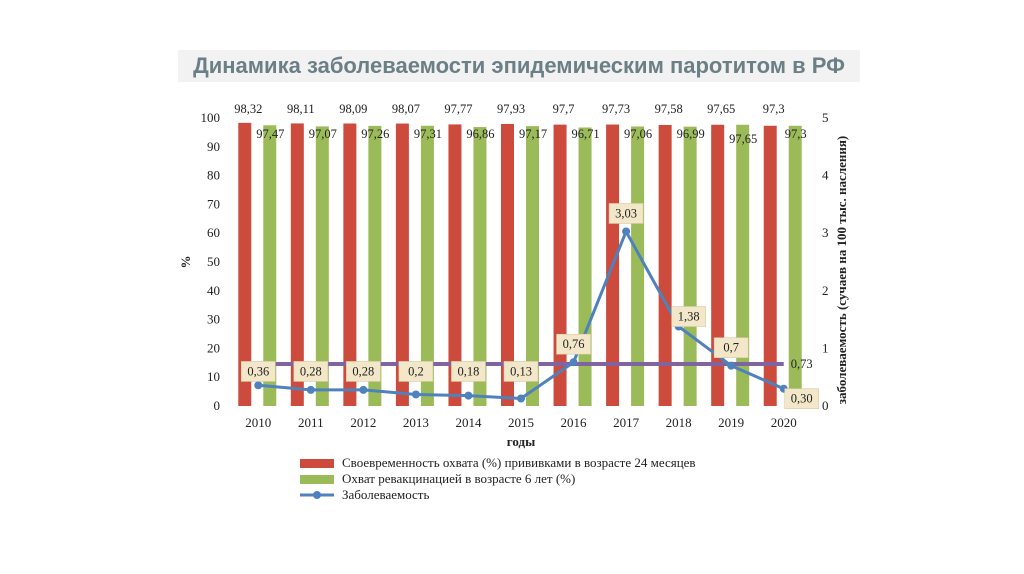 Image resolution: width=1024 pixels, height=574 pixels. I want to click on x-tick-label: 2015, so click(521, 422).